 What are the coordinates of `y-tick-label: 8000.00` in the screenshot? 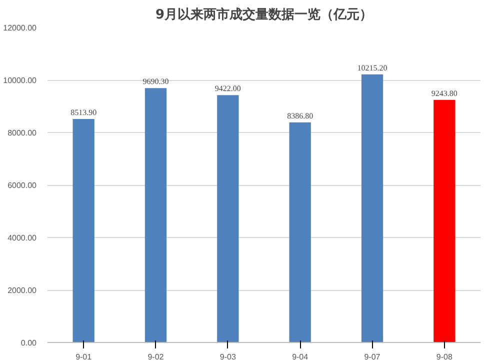 It's located at (23, 133).